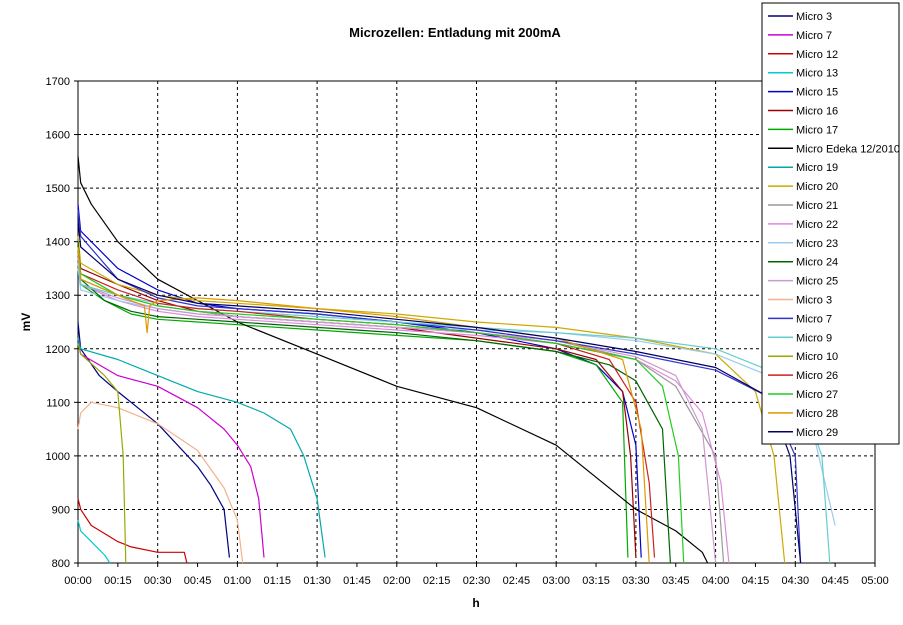 The width and height of the screenshot is (903, 625). Describe the element at coordinates (817, 112) in the screenshot. I see `legend-entry: Micro 16` at that location.